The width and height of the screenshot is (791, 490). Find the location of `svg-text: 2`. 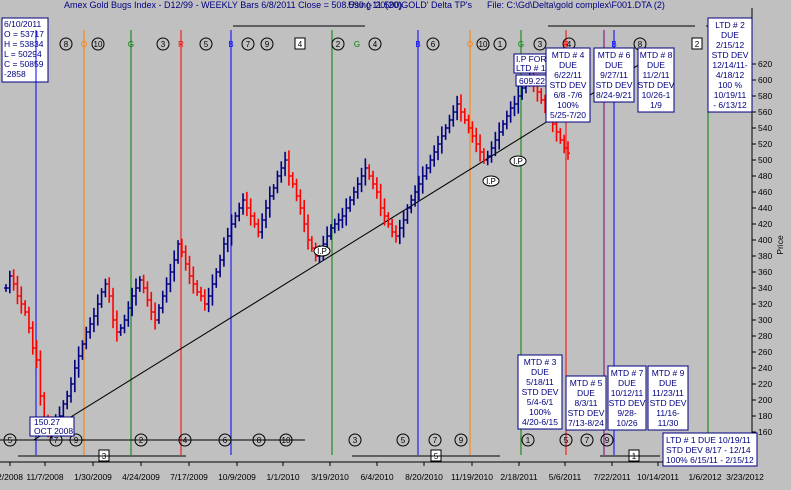

svg-text: 2 is located at coordinates (697, 44).